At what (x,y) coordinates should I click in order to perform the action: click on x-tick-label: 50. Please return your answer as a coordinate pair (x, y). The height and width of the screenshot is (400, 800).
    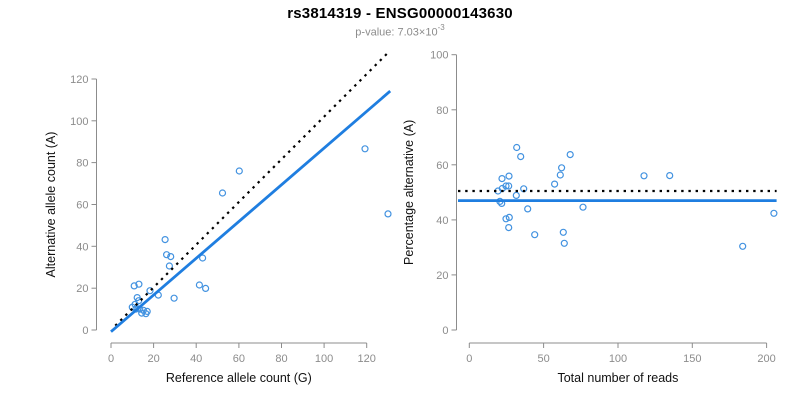
    Looking at the image, I should click on (543, 359).